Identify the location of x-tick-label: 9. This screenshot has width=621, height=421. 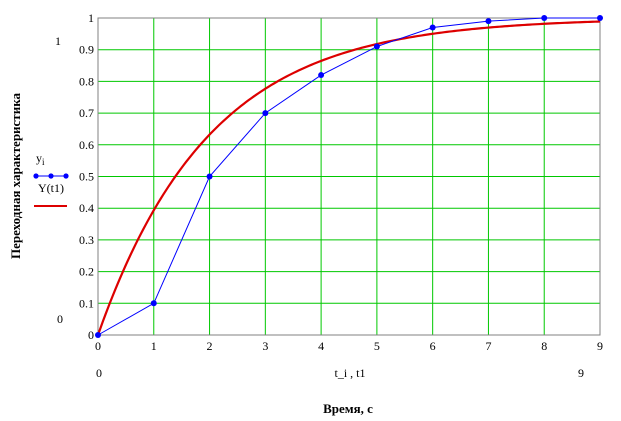
(600, 346).